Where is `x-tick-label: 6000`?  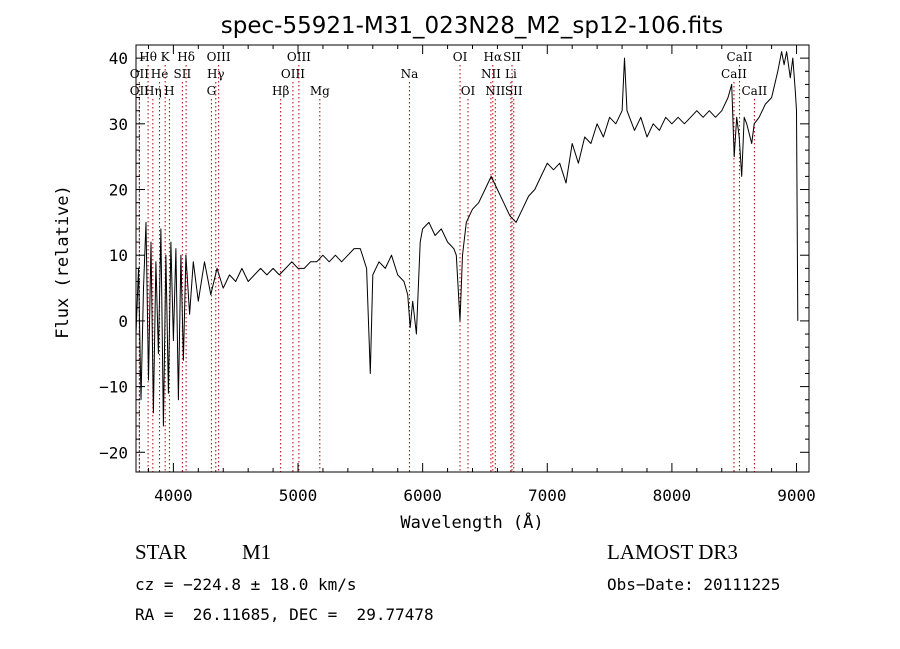 x-tick-label: 6000 is located at coordinates (422, 495).